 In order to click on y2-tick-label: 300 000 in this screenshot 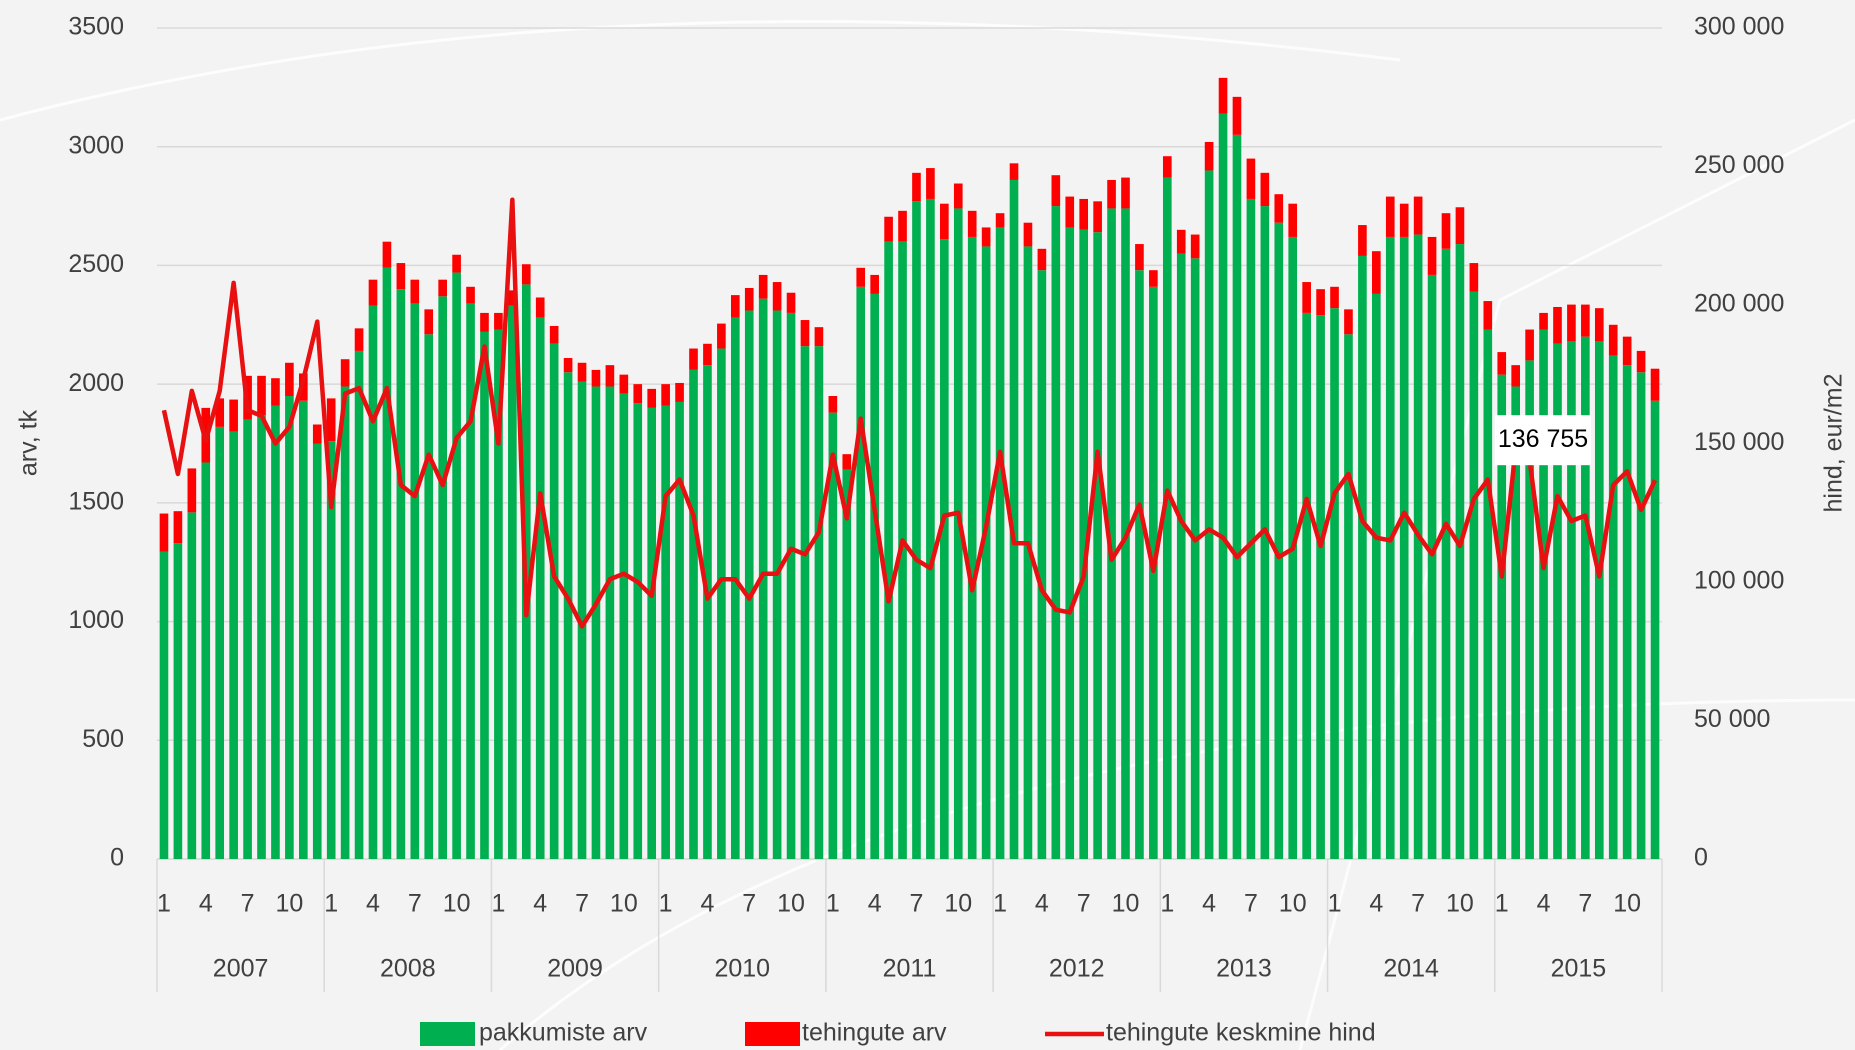, I will do `click(1739, 27)`.